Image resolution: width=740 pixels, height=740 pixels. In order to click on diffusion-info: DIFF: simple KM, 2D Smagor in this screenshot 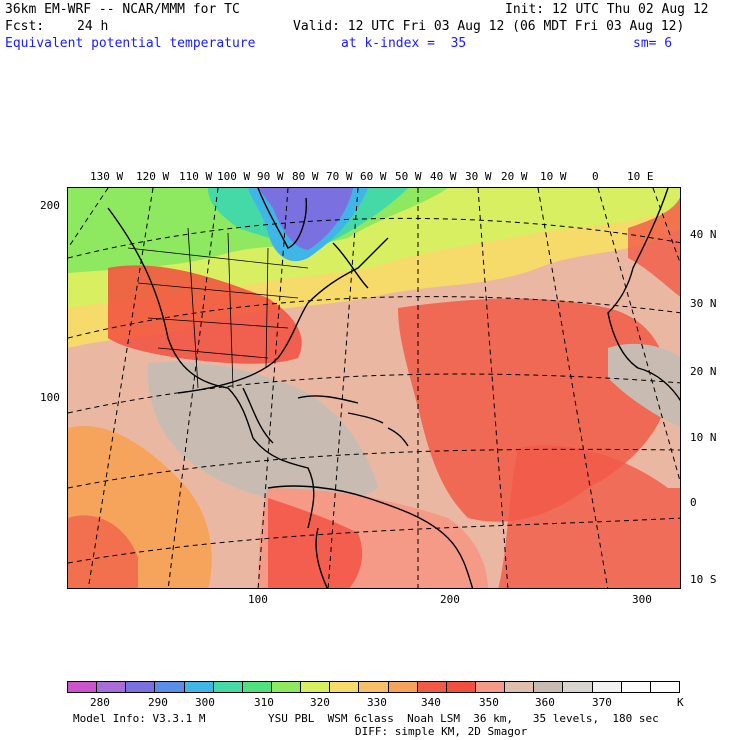, I will do `click(441, 731)`.